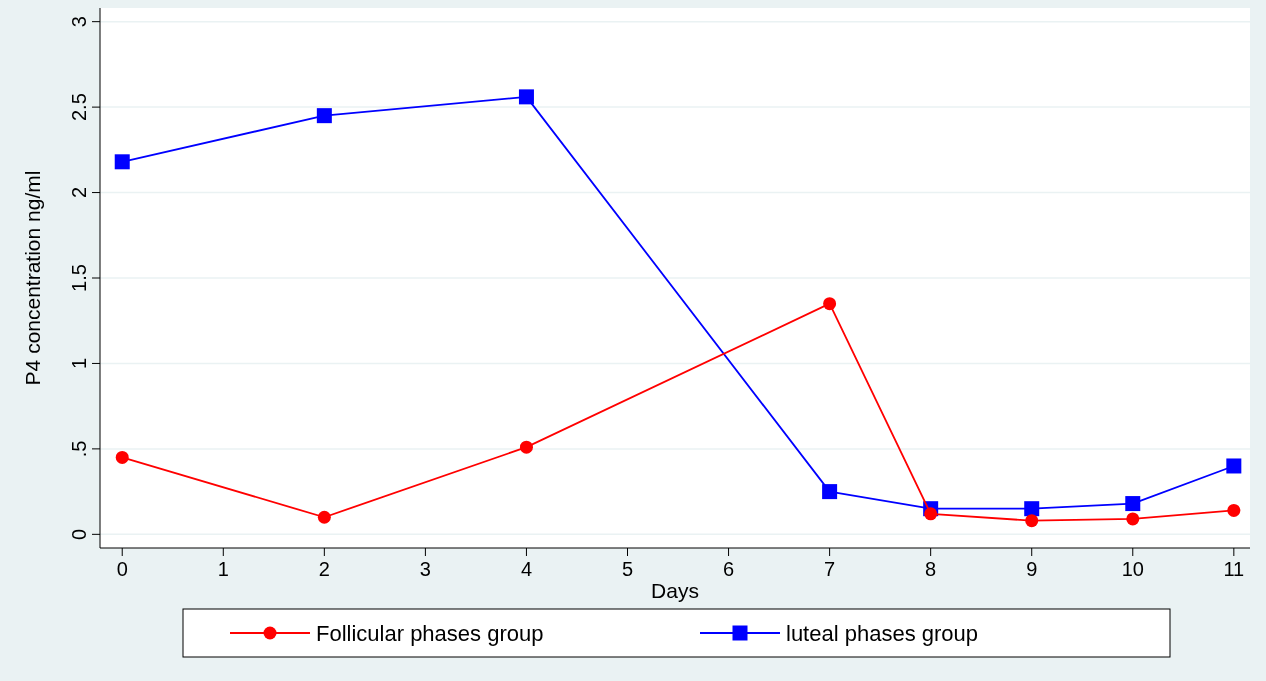  What do you see at coordinates (1032, 569) in the screenshot?
I see `x-tick-label: 9` at bounding box center [1032, 569].